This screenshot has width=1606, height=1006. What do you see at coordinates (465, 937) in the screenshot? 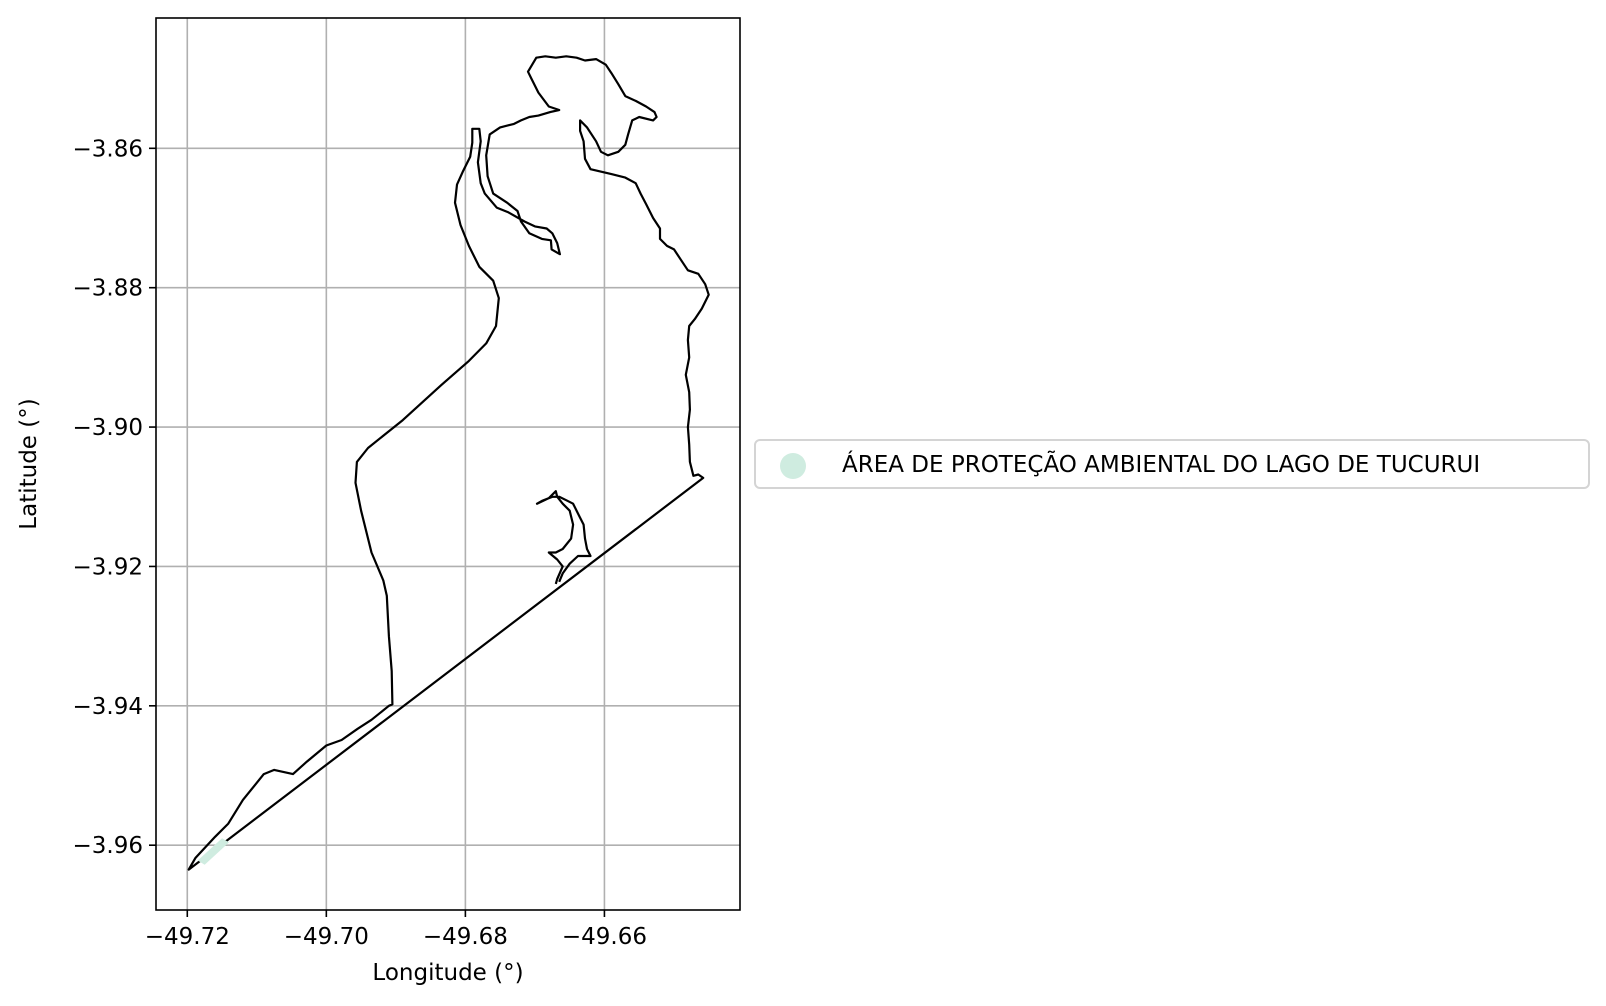
I see `x-tick-label: −49.68` at bounding box center [465, 937].